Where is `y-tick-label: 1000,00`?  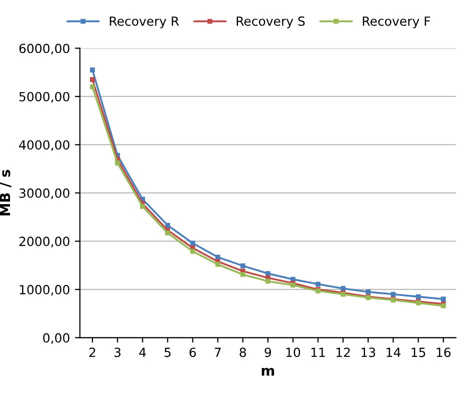 y-tick-label: 1000,00 is located at coordinates (45, 290).